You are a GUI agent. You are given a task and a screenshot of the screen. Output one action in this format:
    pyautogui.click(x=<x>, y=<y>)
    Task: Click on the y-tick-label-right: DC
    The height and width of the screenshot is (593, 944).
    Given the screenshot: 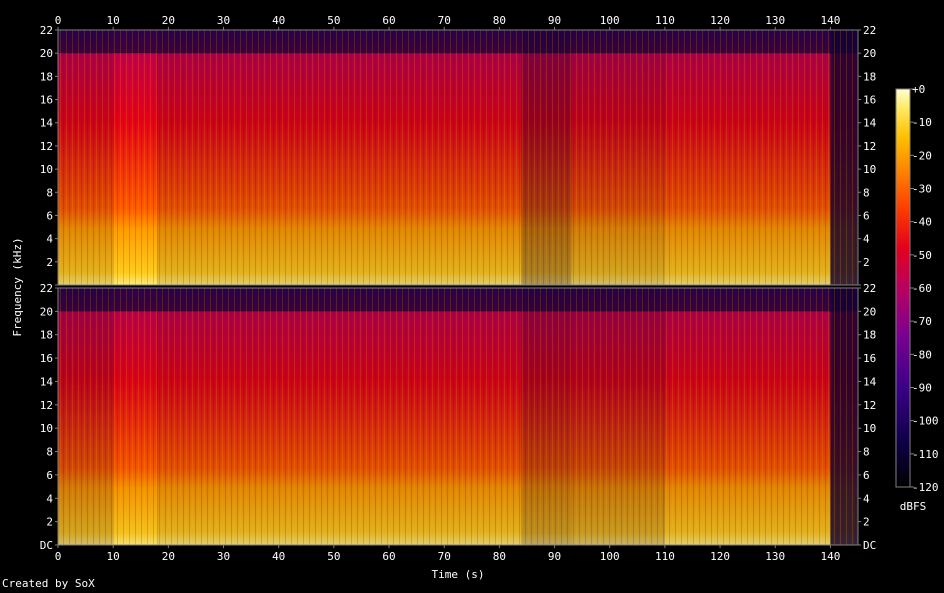 What is the action you would take?
    pyautogui.click(x=869, y=545)
    